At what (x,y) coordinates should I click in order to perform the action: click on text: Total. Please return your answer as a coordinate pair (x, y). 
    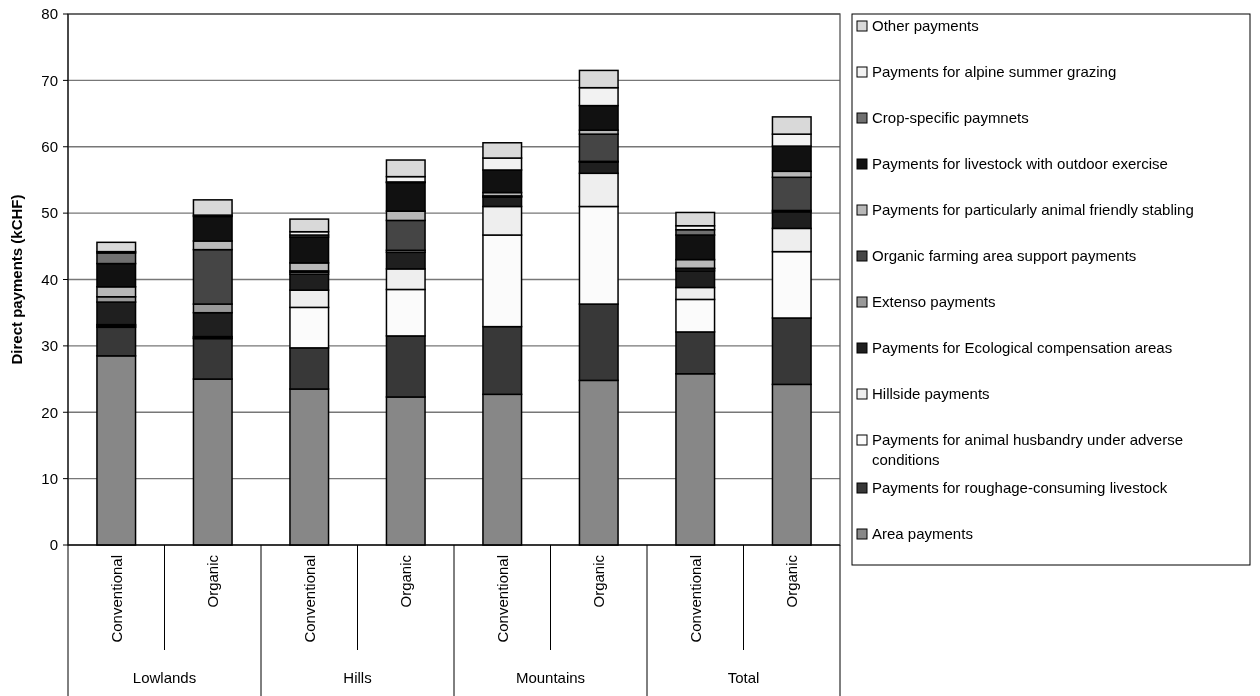
    Looking at the image, I should click on (743, 677).